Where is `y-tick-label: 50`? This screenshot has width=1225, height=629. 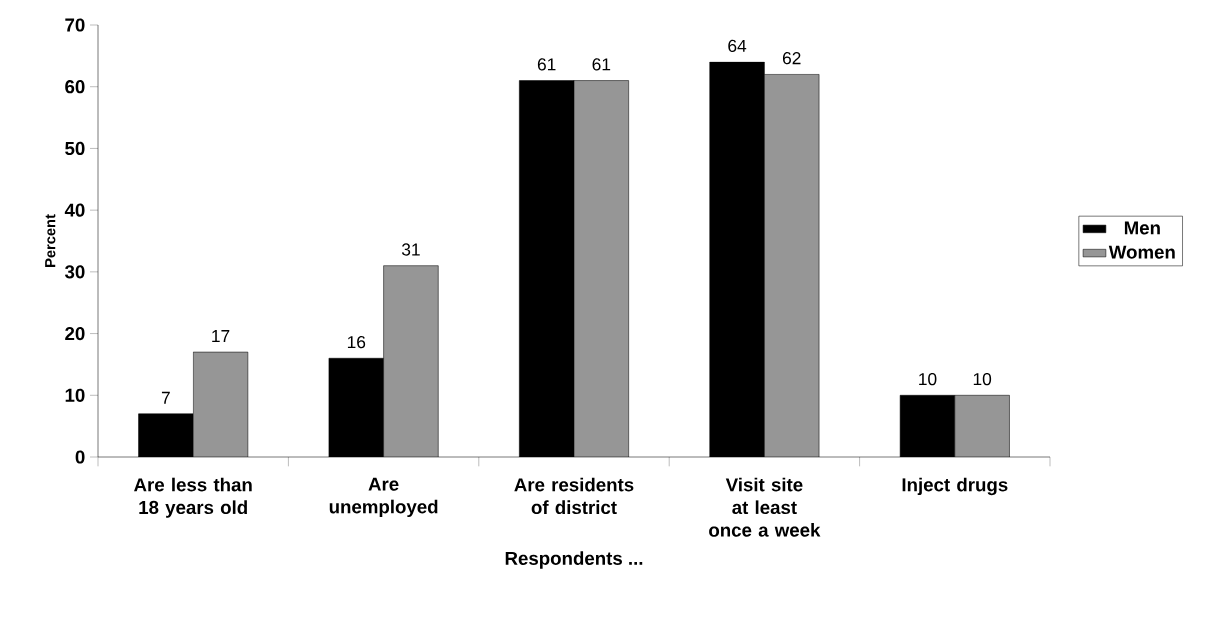
y-tick-label: 50 is located at coordinates (75, 148).